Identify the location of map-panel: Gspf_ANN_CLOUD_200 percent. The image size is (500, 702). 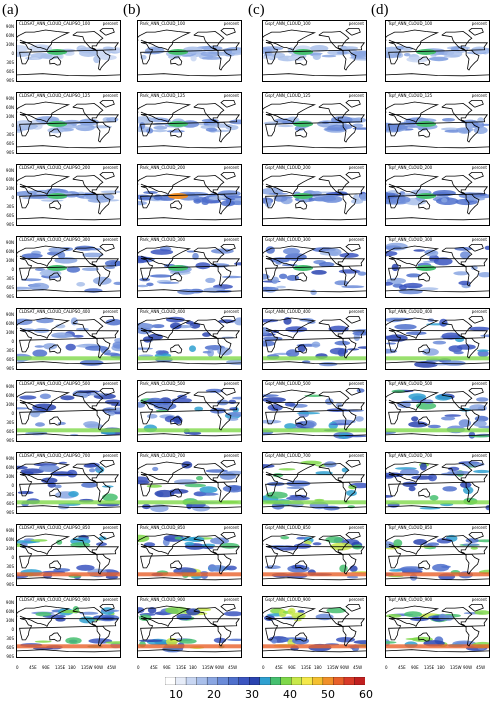
(314, 195).